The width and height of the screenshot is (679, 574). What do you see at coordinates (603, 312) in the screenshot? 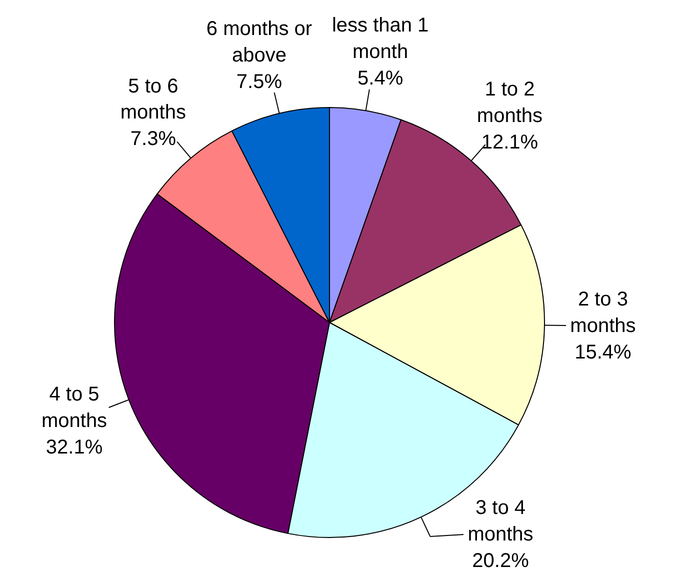
I see `slice-label: 2 to 3 months` at bounding box center [603, 312].